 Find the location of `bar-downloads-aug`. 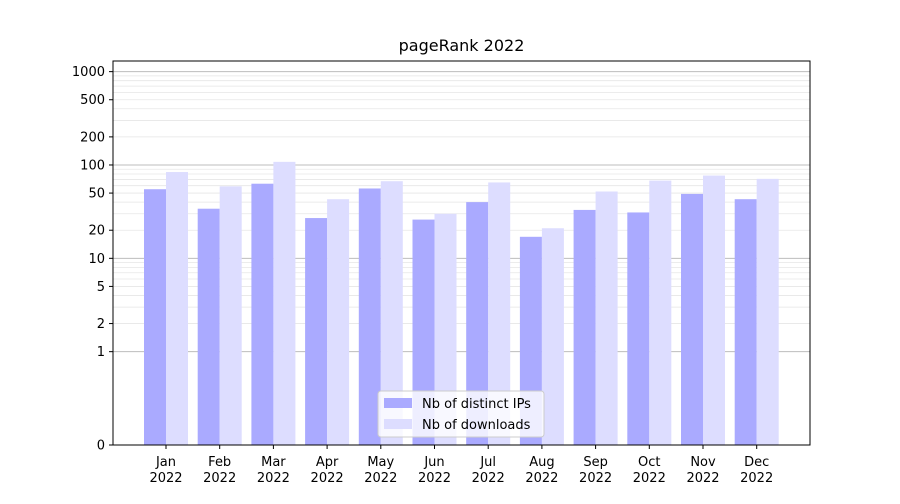

bar-downloads-aug is located at coordinates (552, 336).